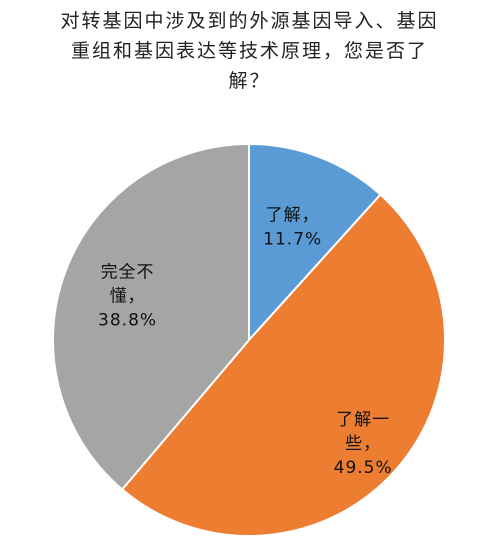 Image resolution: width=499 pixels, height=549 pixels. I want to click on slice-label-line: 38.8%, so click(127, 320).